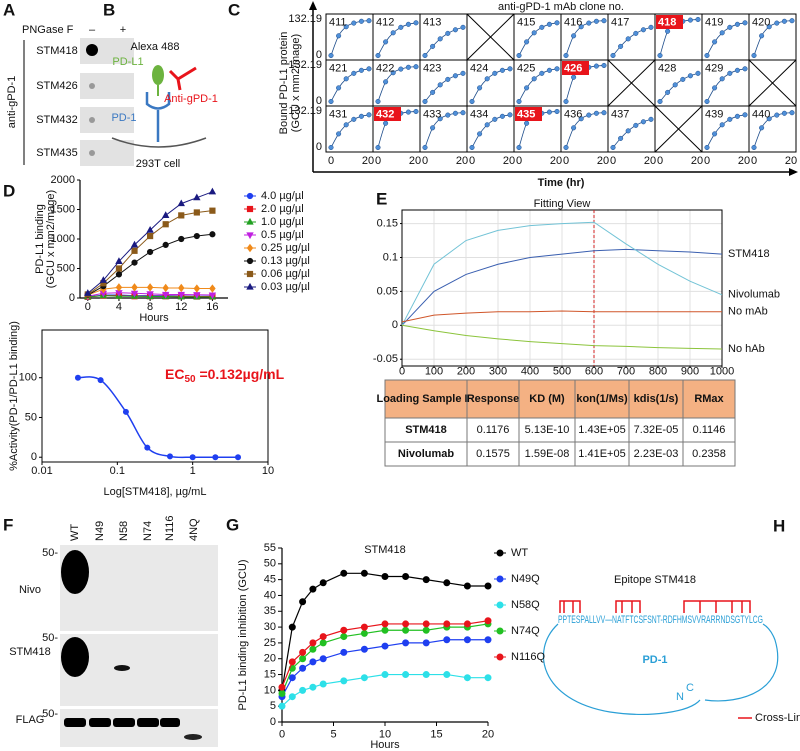 The width and height of the screenshot is (800, 751). Describe the element at coordinates (601, 454) in the screenshot. I see `cell-text: 1.41E+05` at that location.